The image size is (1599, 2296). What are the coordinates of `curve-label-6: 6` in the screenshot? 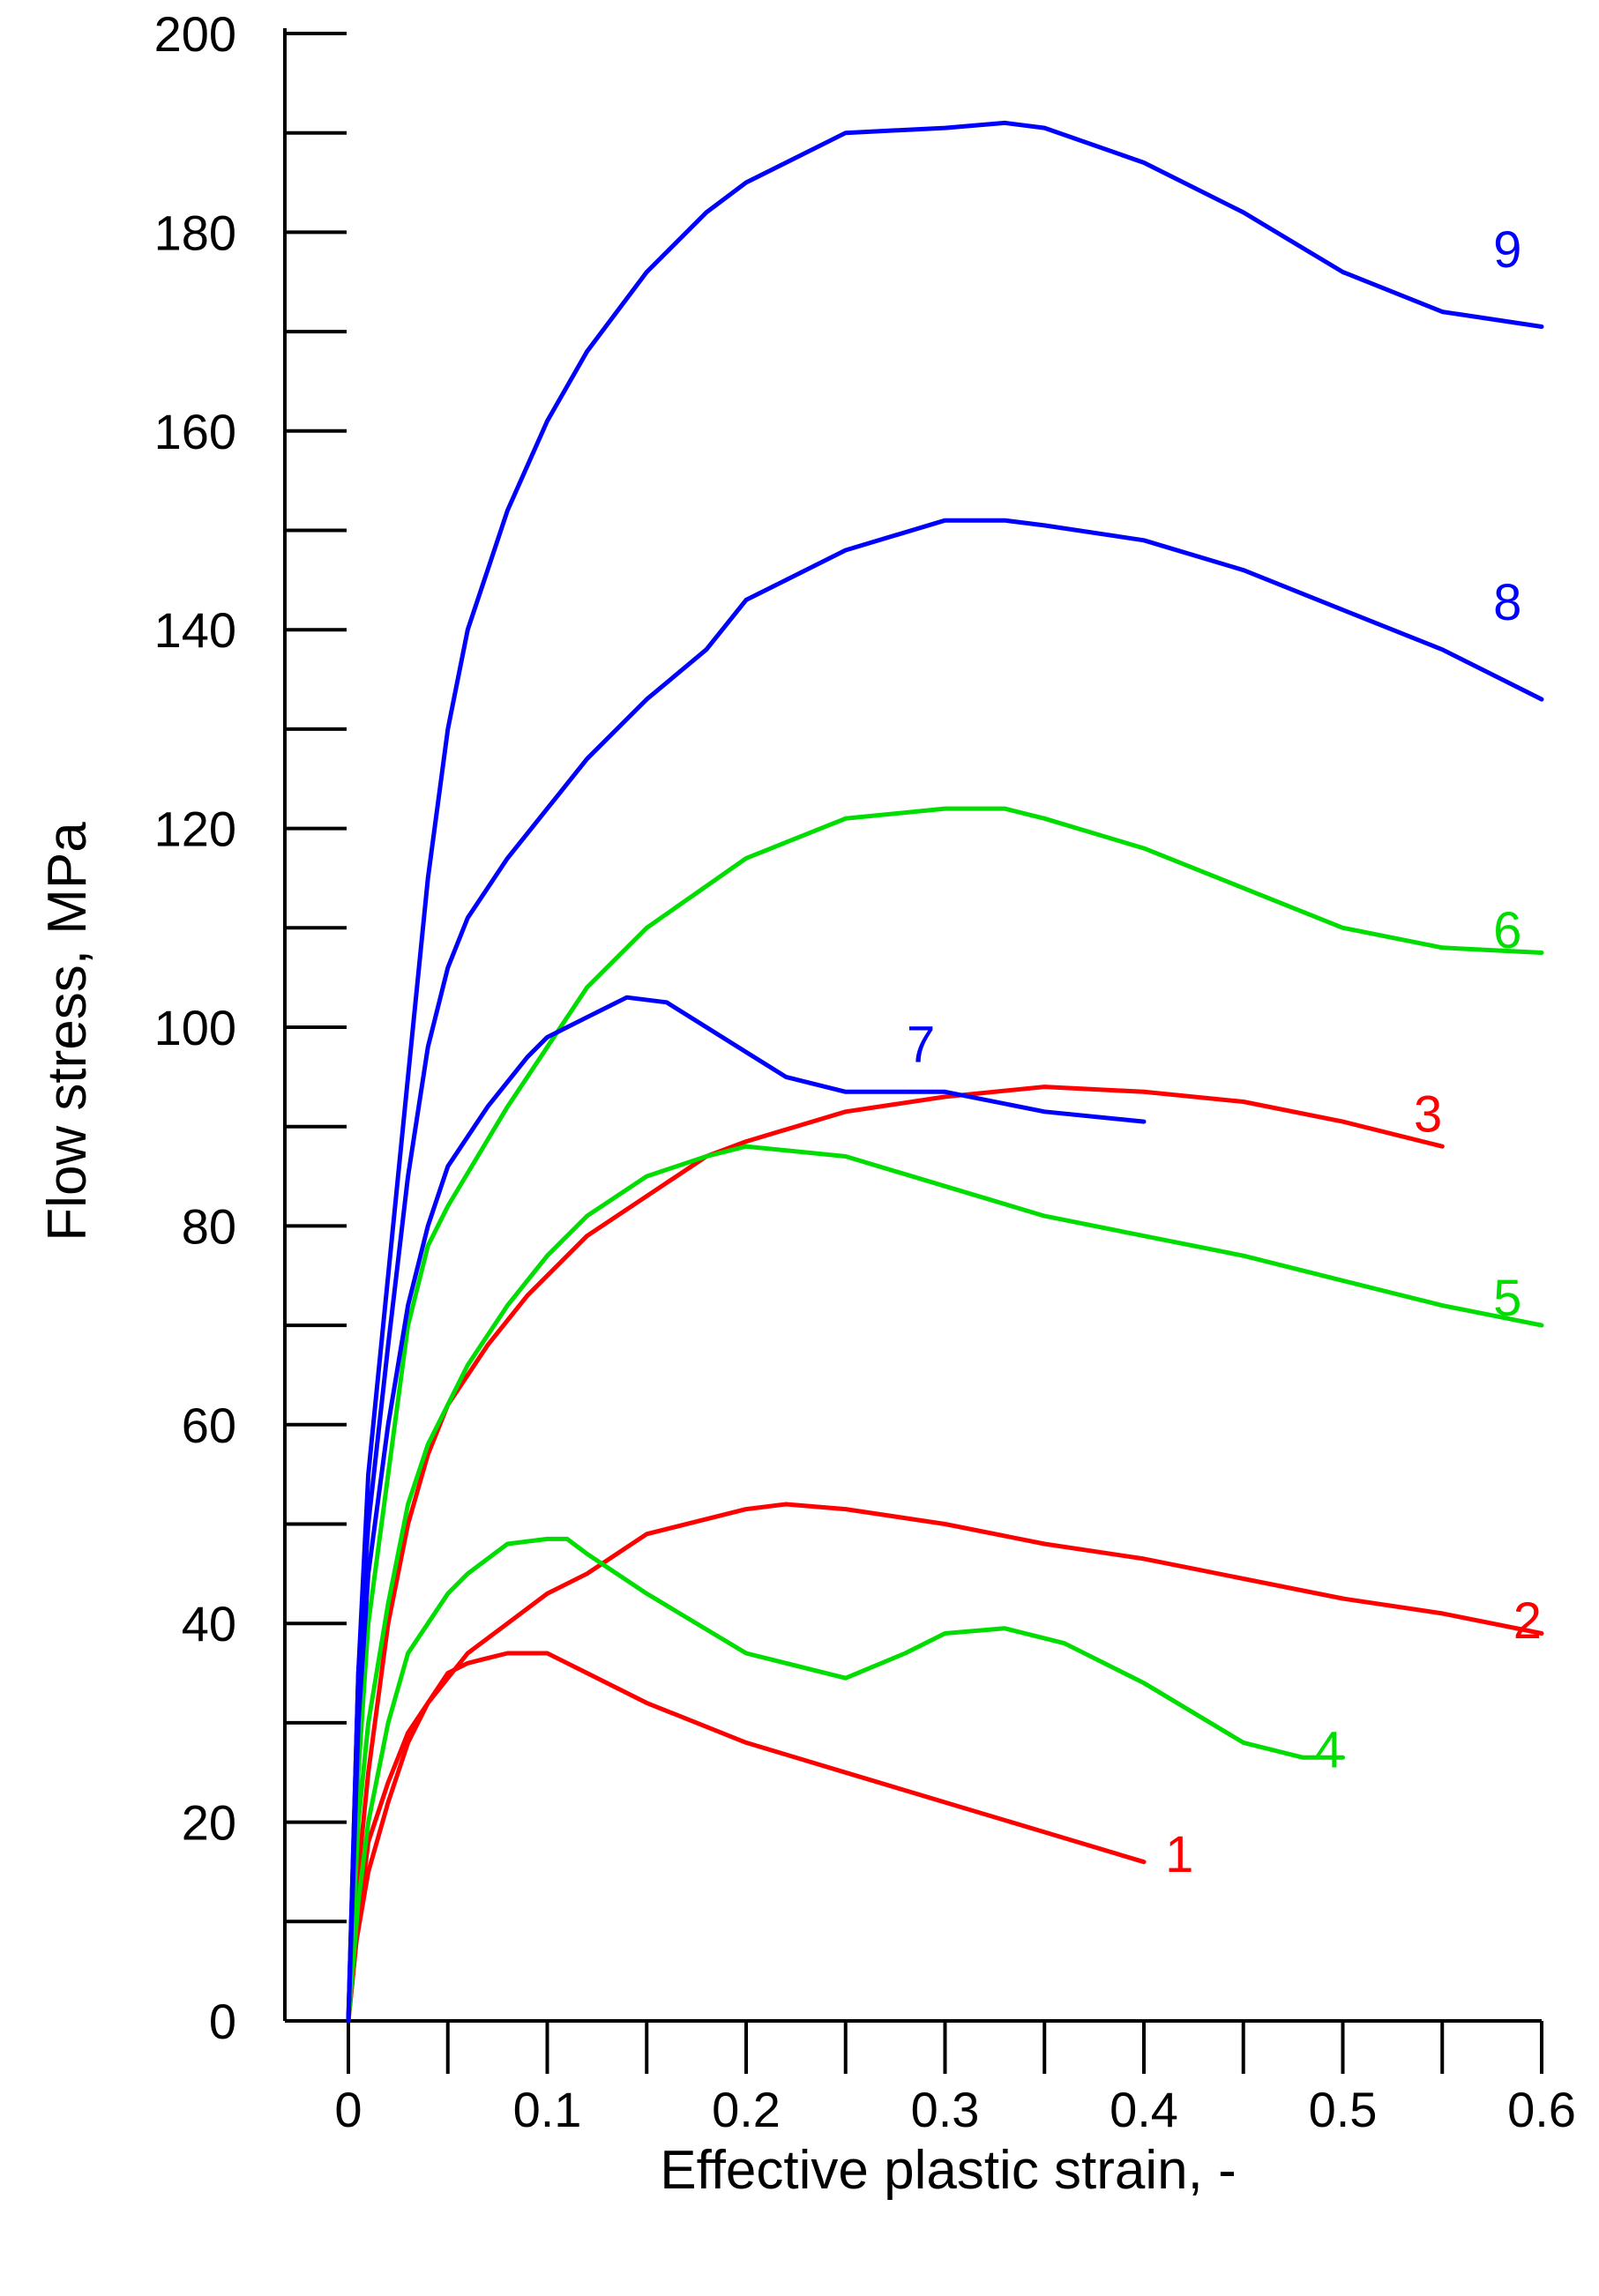 It's located at (1507, 930).